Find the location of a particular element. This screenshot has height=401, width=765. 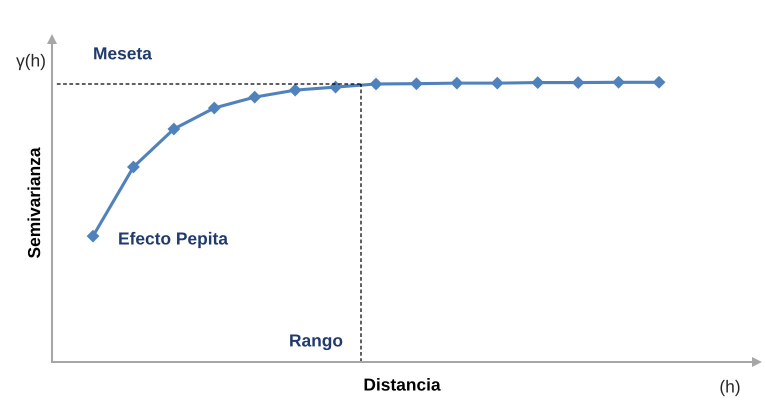

text: γ(h) is located at coordinates (30, 62).